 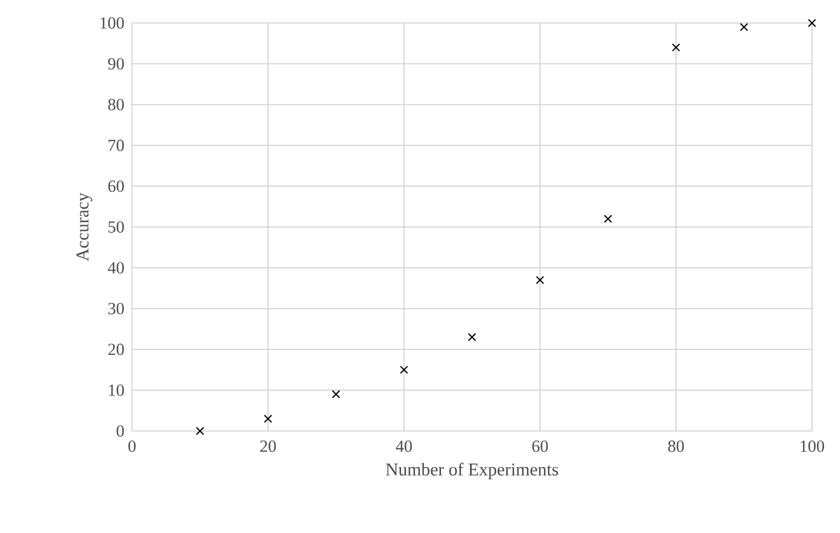 What do you see at coordinates (116, 64) in the screenshot?
I see `y-tick-label: 90` at bounding box center [116, 64].